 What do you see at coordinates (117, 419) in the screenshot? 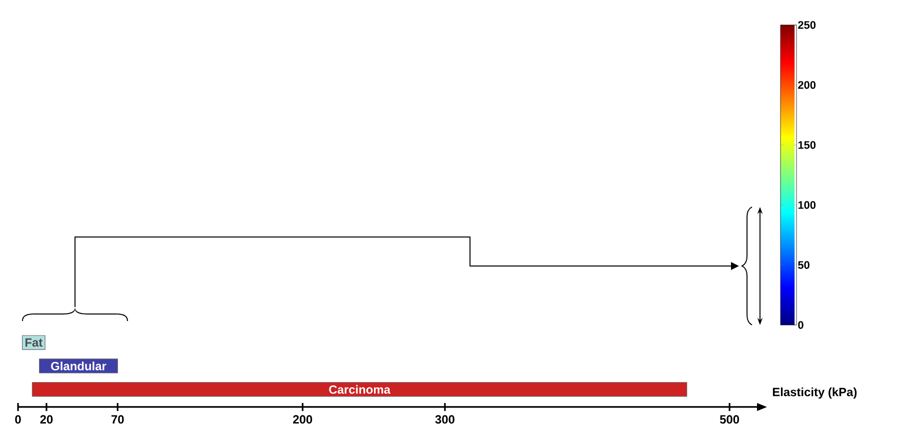
I see `x-tick-label: 70` at bounding box center [117, 419].